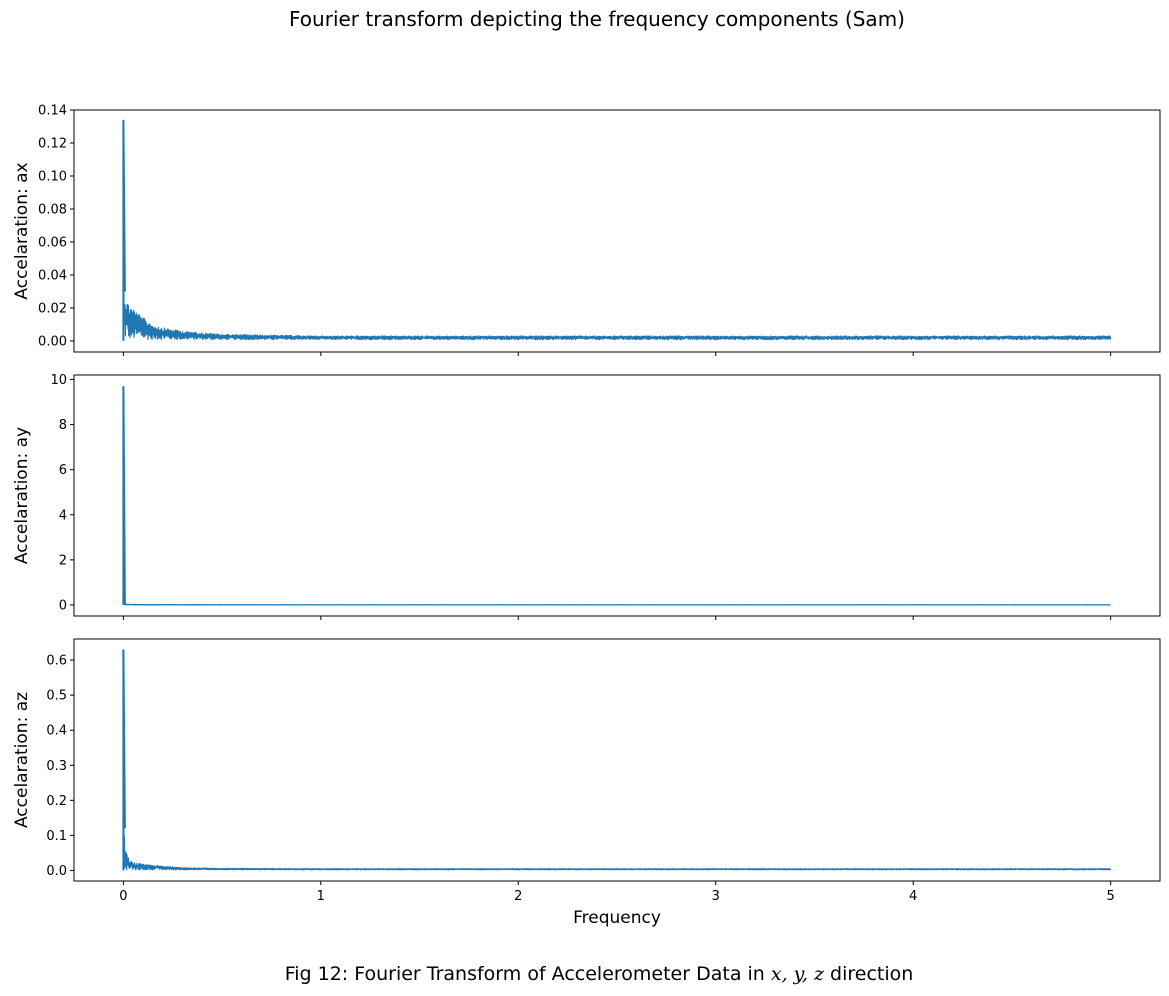  Describe the element at coordinates (63, 425) in the screenshot. I see `y-tick-label: 8` at that location.